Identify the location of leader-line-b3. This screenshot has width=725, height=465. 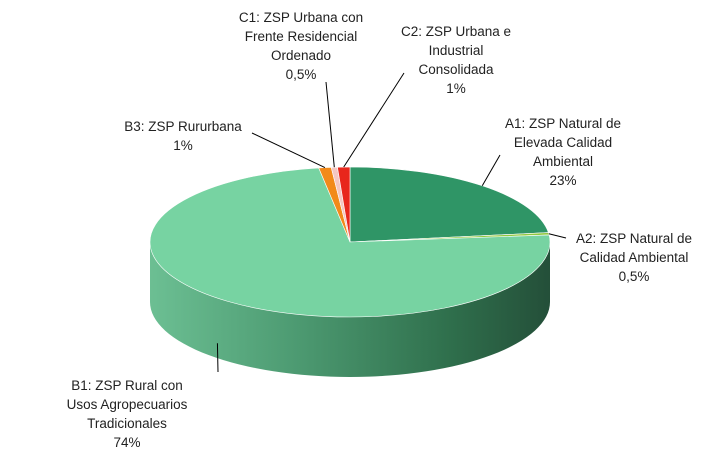
(288, 150).